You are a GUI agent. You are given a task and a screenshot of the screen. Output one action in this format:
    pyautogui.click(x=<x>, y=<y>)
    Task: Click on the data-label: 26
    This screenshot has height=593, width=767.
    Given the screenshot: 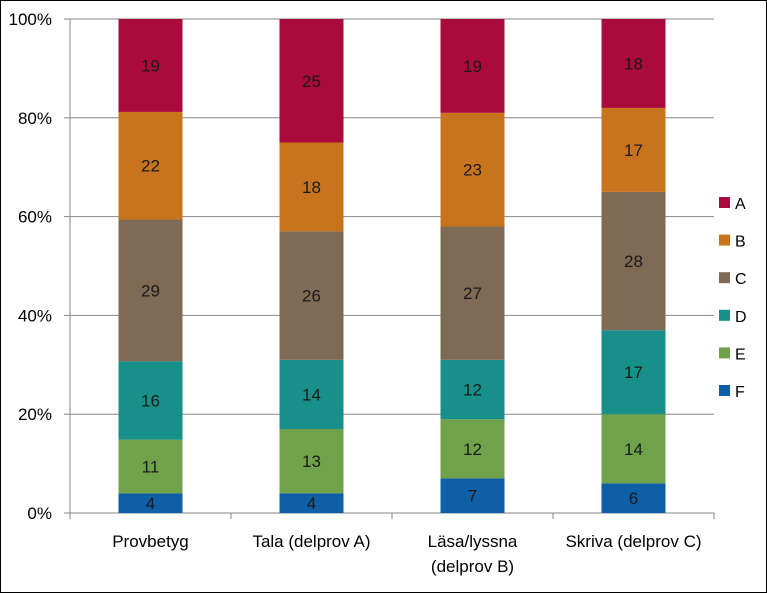 What is the action you would take?
    pyautogui.click(x=311, y=296)
    